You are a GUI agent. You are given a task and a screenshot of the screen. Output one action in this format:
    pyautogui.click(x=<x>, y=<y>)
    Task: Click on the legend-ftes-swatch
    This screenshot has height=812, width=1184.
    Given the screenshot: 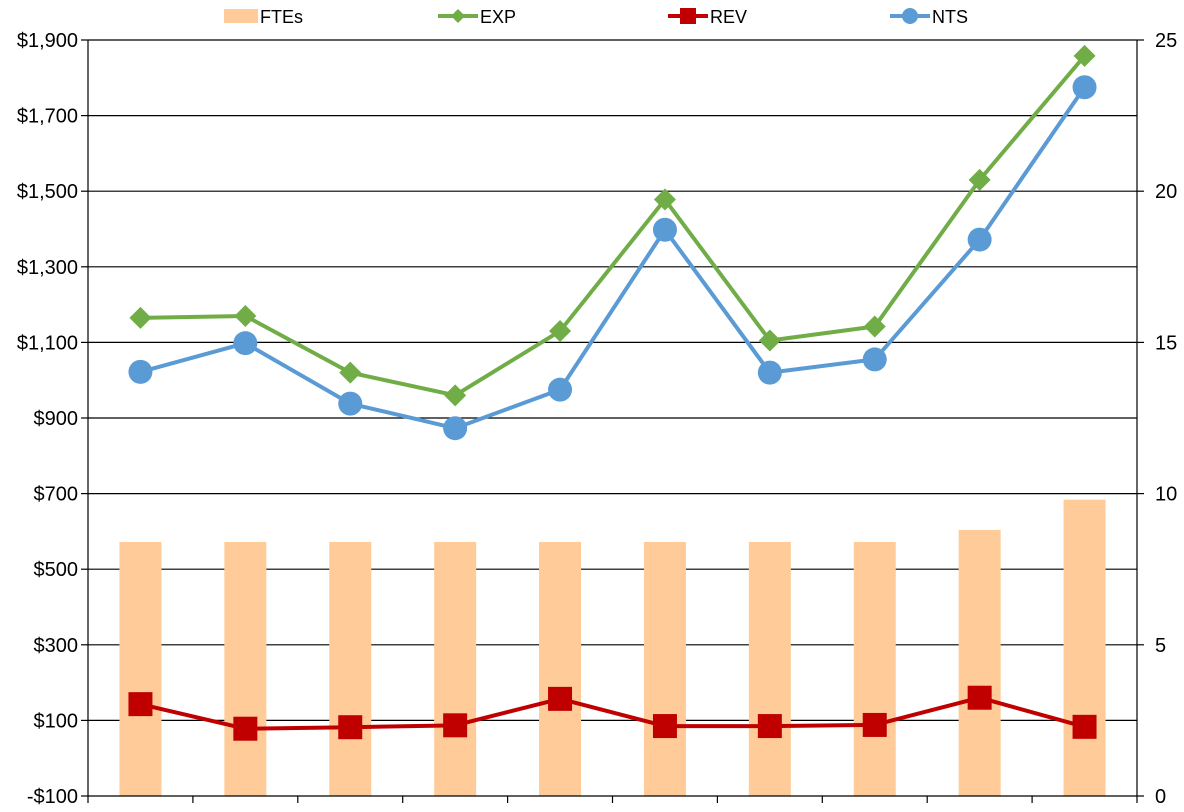 What is the action you would take?
    pyautogui.click(x=241, y=16)
    